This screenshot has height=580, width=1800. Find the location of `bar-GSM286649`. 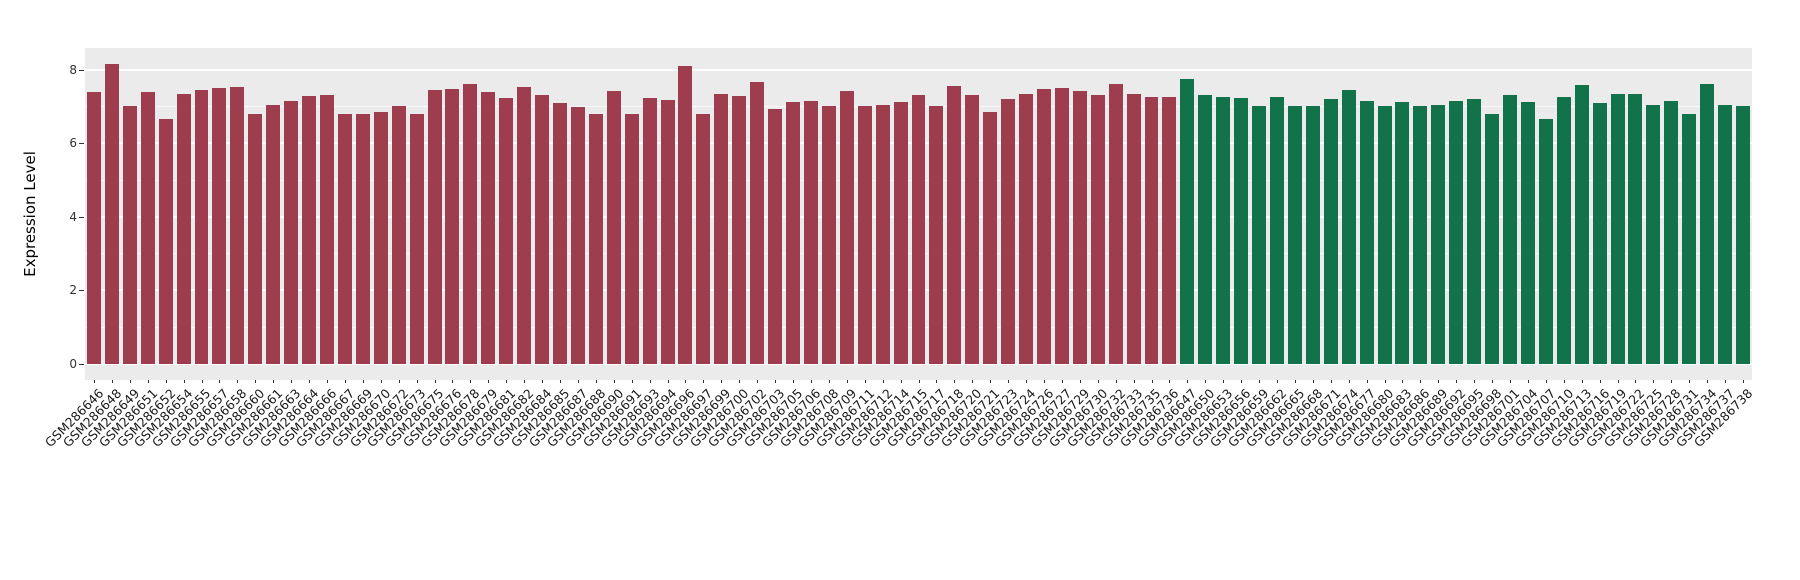

bar-GSM286649 is located at coordinates (129, 235).